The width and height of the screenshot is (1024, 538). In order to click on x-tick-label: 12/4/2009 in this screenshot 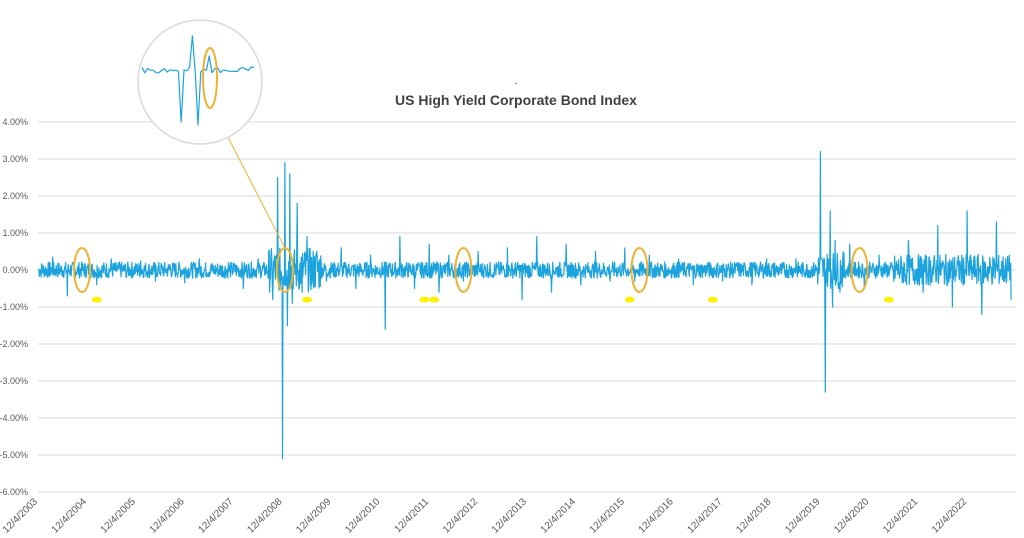, I will do `click(314, 516)`.